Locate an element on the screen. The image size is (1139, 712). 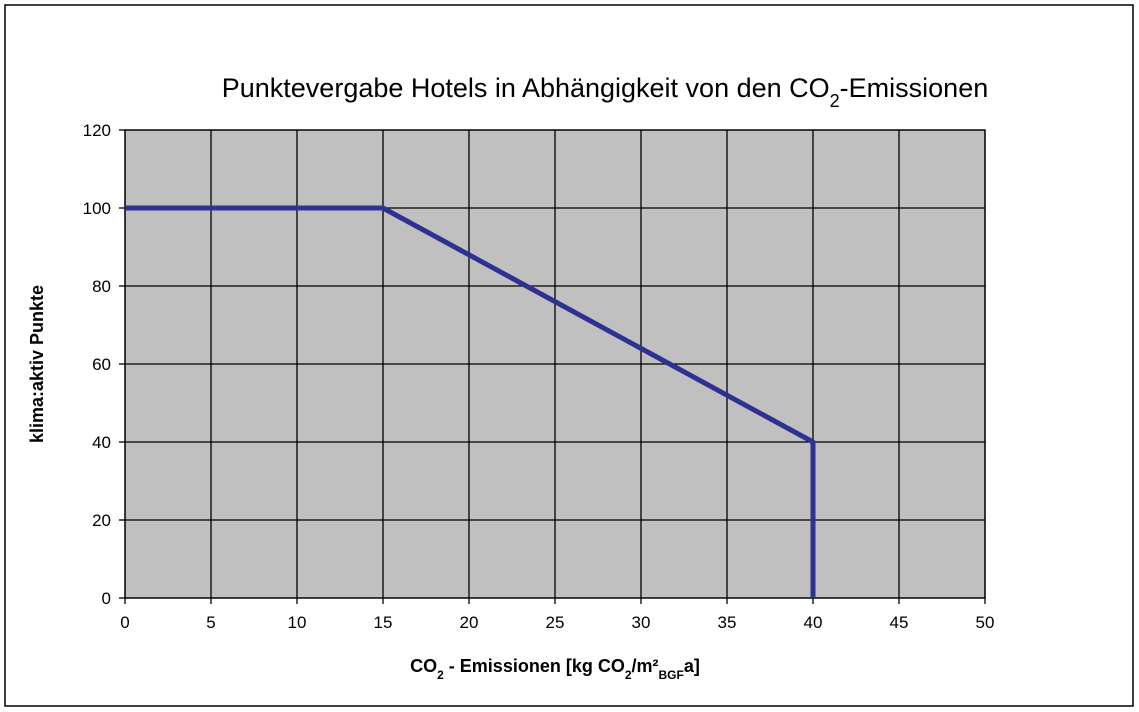
x-tick-label: 50 is located at coordinates (985, 622).